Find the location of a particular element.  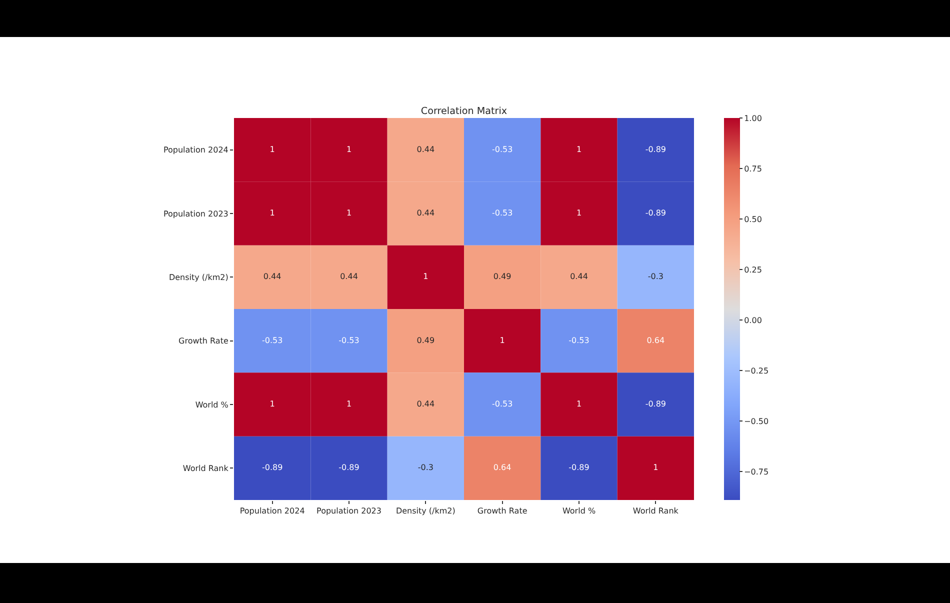

color-bar-label: −0.75 is located at coordinates (756, 472).